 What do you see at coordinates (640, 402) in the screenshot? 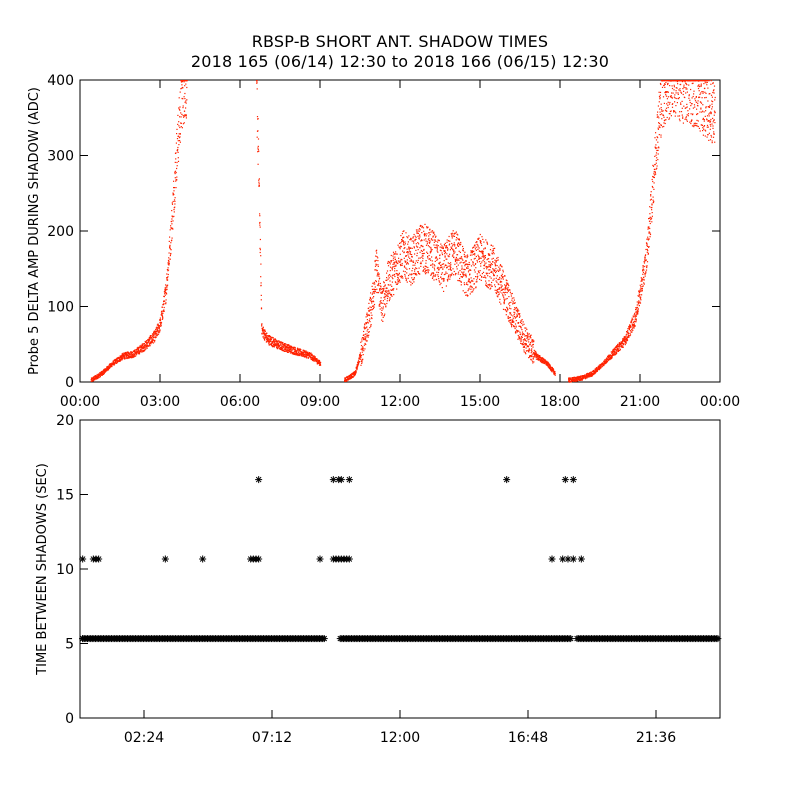
I see `x-tick-label: 21:00` at bounding box center [640, 402].